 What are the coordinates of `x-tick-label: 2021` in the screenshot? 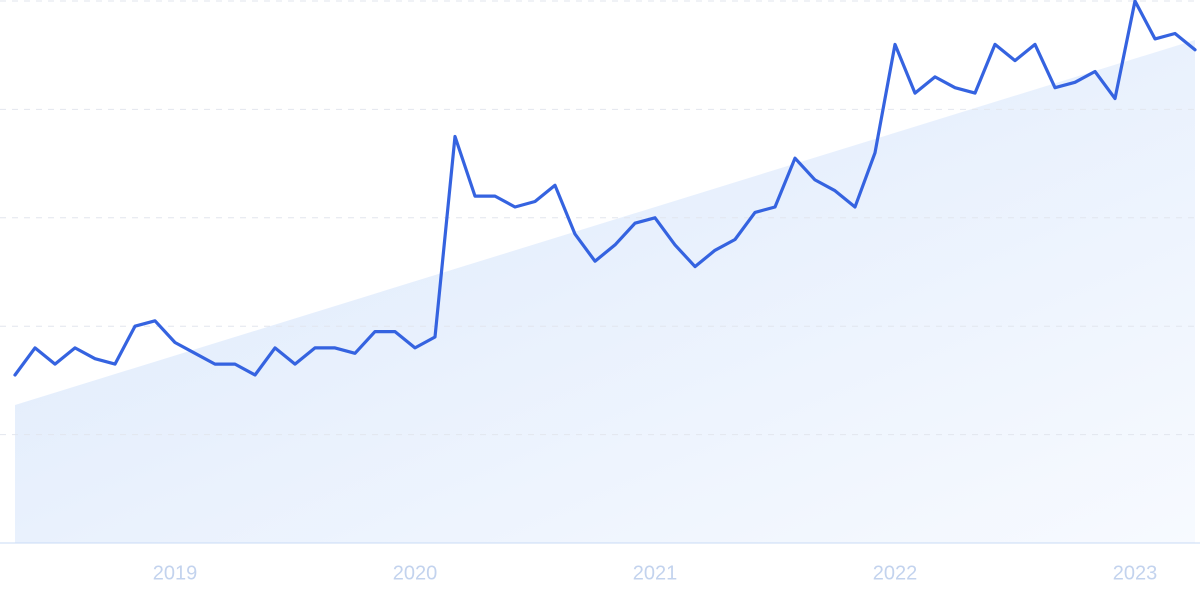 It's located at (655, 573).